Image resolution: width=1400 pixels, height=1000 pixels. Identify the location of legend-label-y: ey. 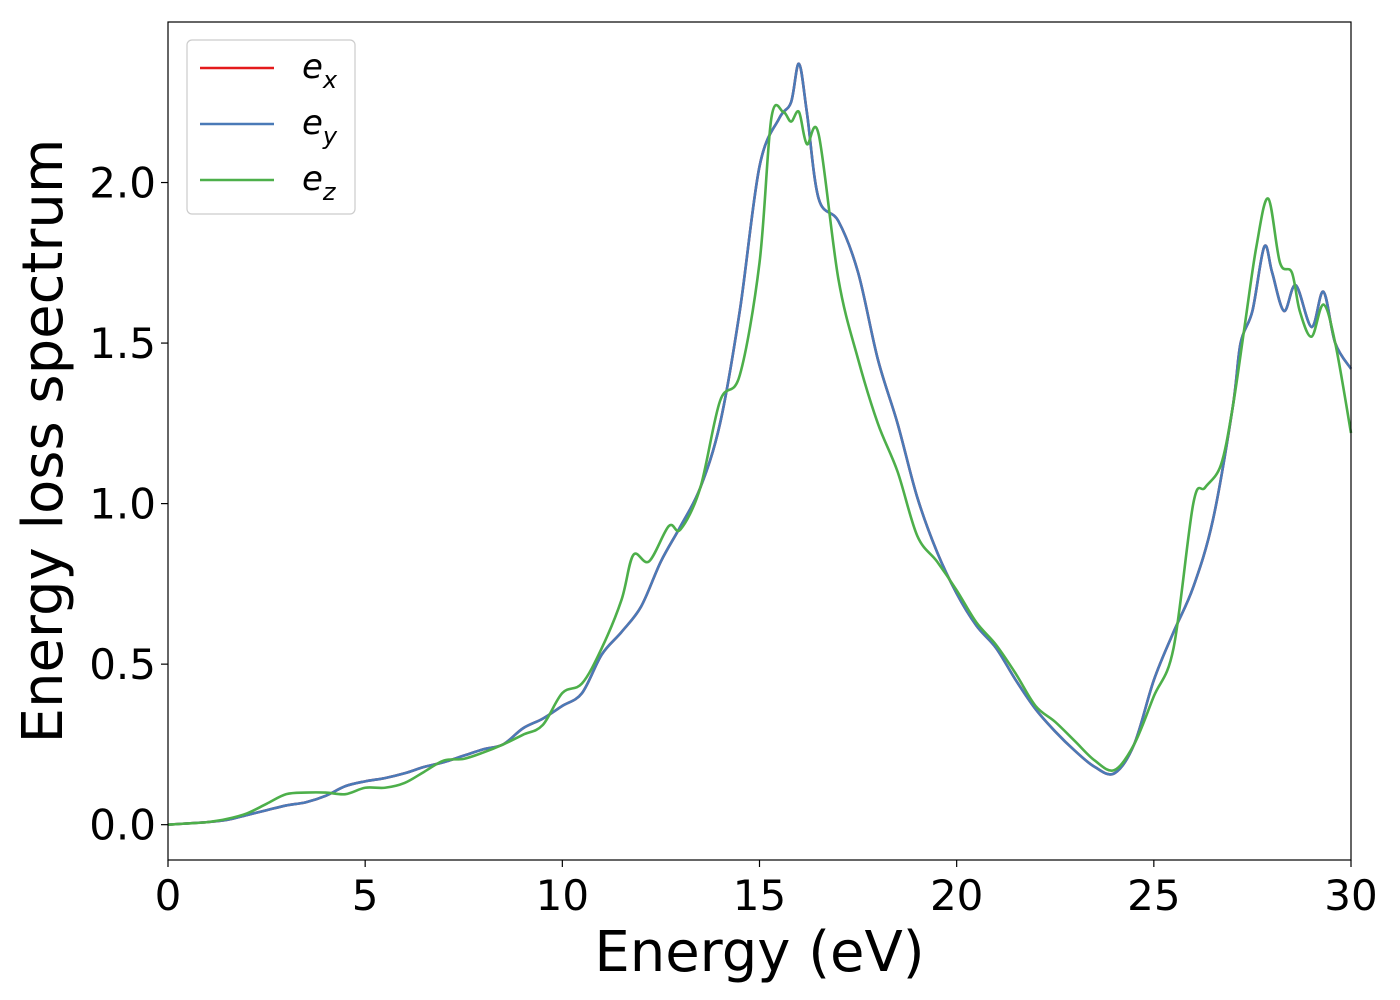
(320, 126).